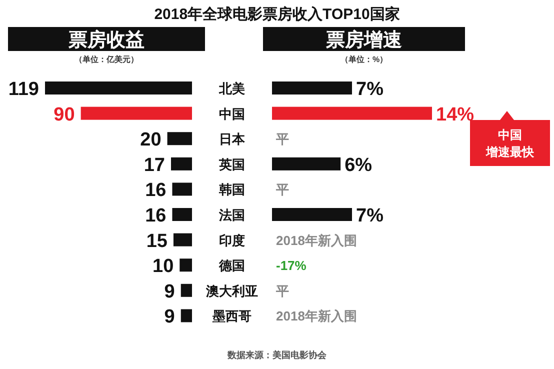  I want to click on data-label: 20, so click(151, 140).